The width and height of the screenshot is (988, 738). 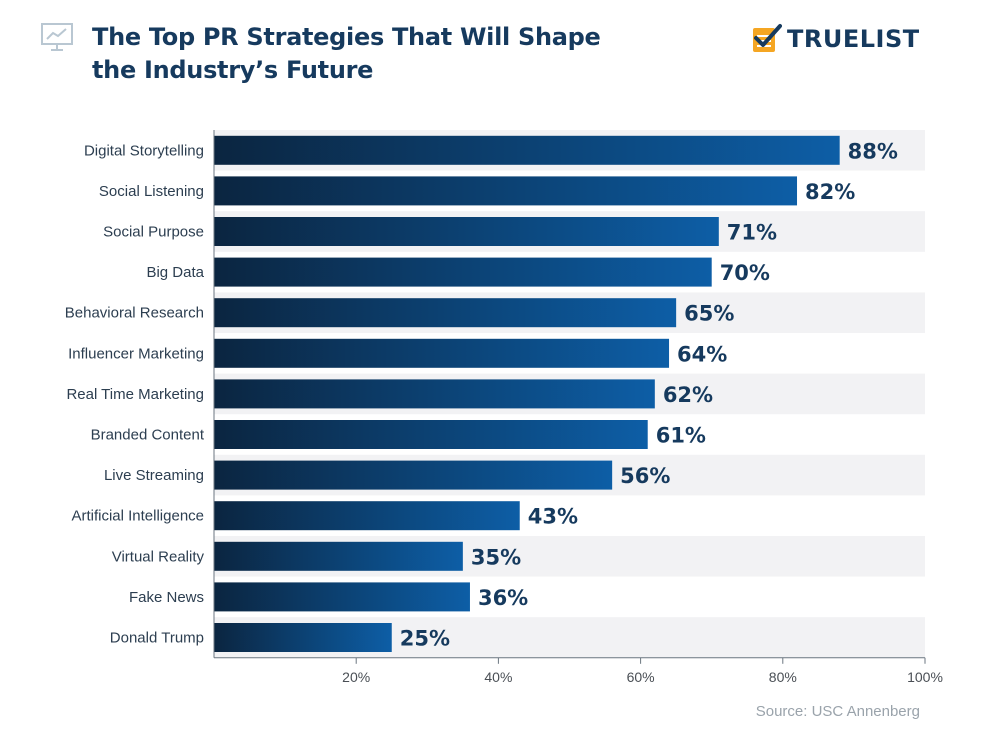 I want to click on category-label: Donald Trump, so click(x=157, y=638).